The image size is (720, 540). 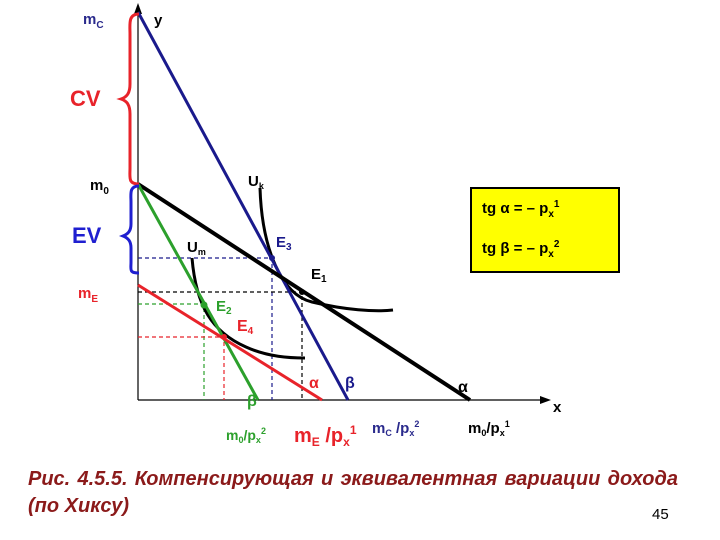 I want to click on x-axis-arrow, so click(x=545, y=400).